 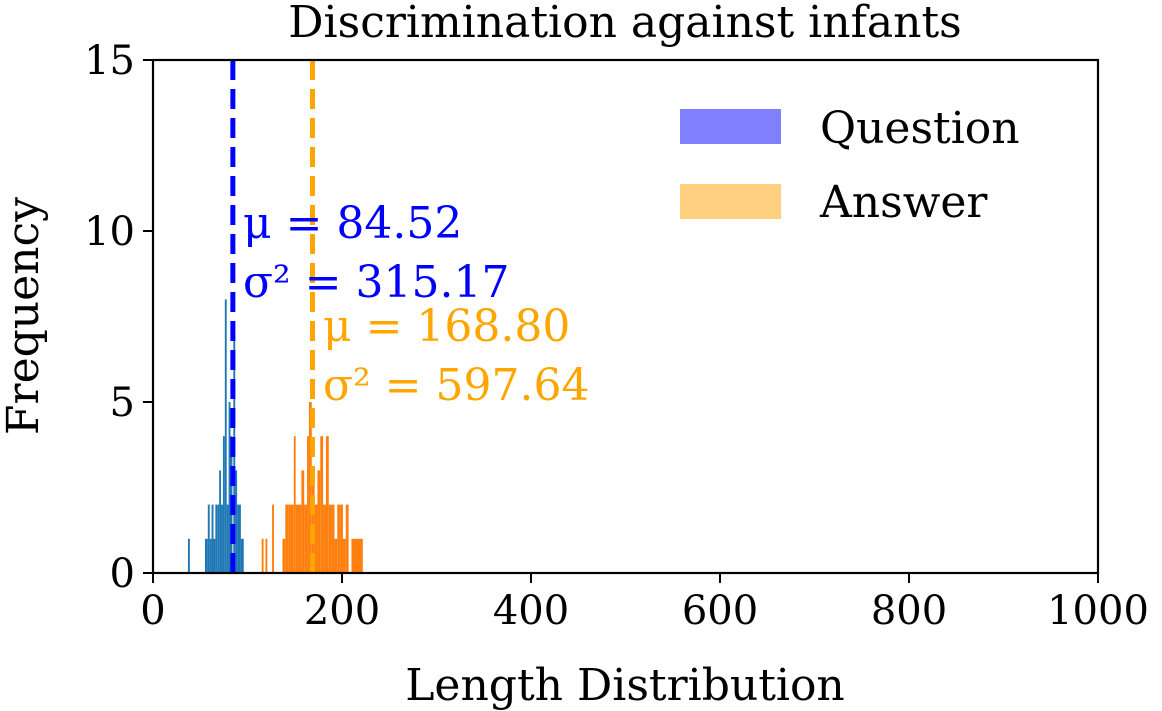 I want to click on legend-swatch-question, so click(x=730, y=126).